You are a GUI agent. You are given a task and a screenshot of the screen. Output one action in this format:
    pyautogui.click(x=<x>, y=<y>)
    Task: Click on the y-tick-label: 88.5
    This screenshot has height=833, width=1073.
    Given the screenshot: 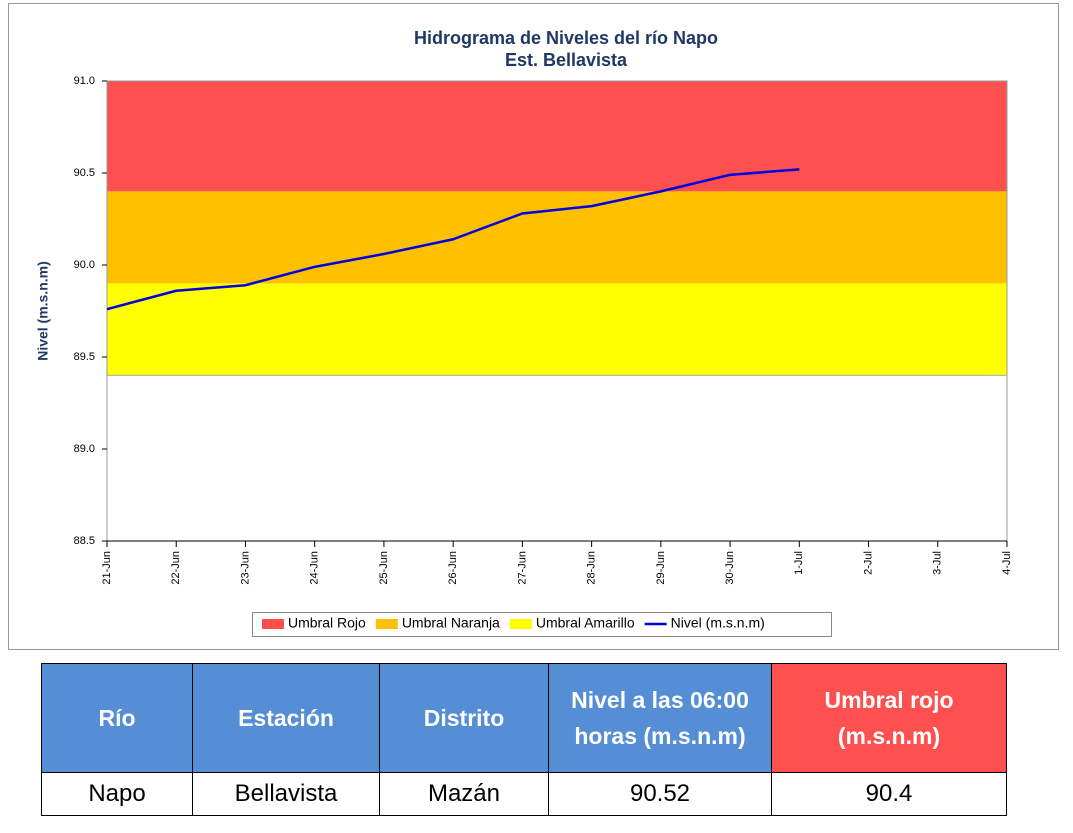 What is the action you would take?
    pyautogui.click(x=84, y=541)
    